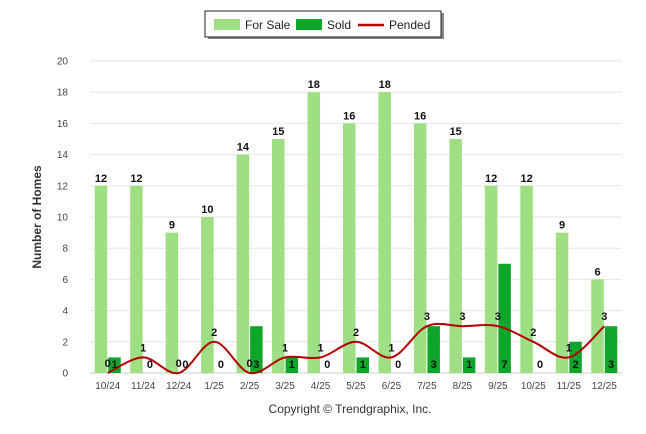 The height and width of the screenshot is (434, 646). Describe the element at coordinates (221, 365) in the screenshot. I see `label-sold-1-25: 0` at that location.